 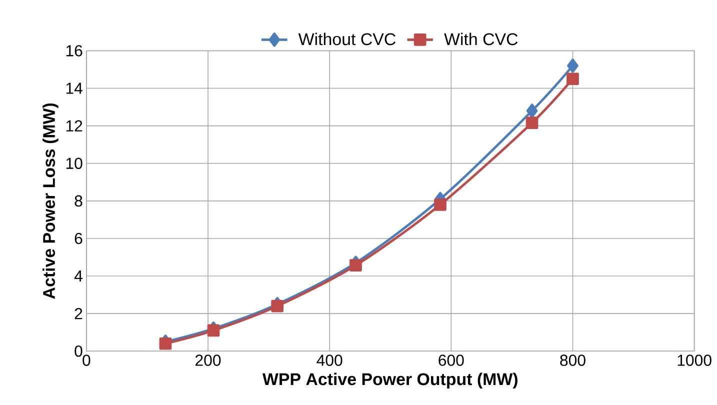 What do you see at coordinates (74, 88) in the screenshot?
I see `y-tick-label: 14` at bounding box center [74, 88].